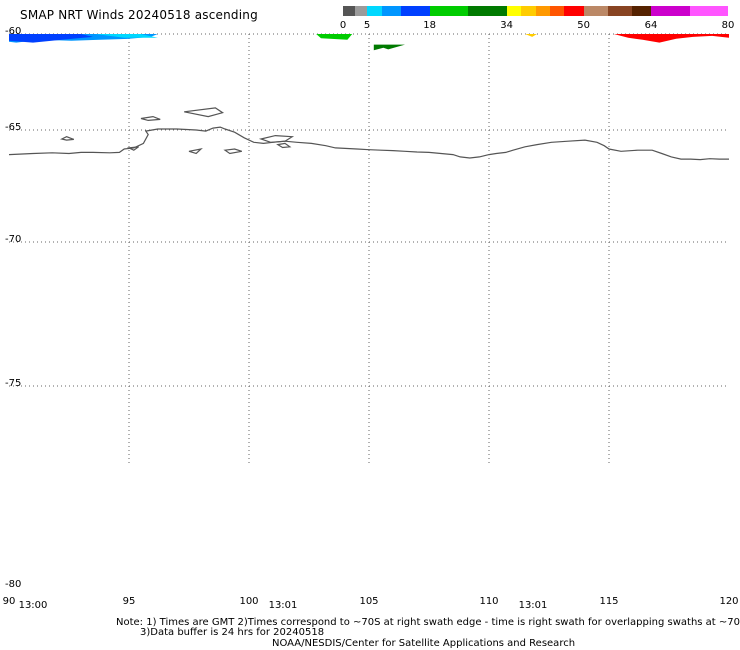 The image size is (740, 650). Describe the element at coordinates (13, 584) in the screenshot. I see `latitude-label: -80` at that location.